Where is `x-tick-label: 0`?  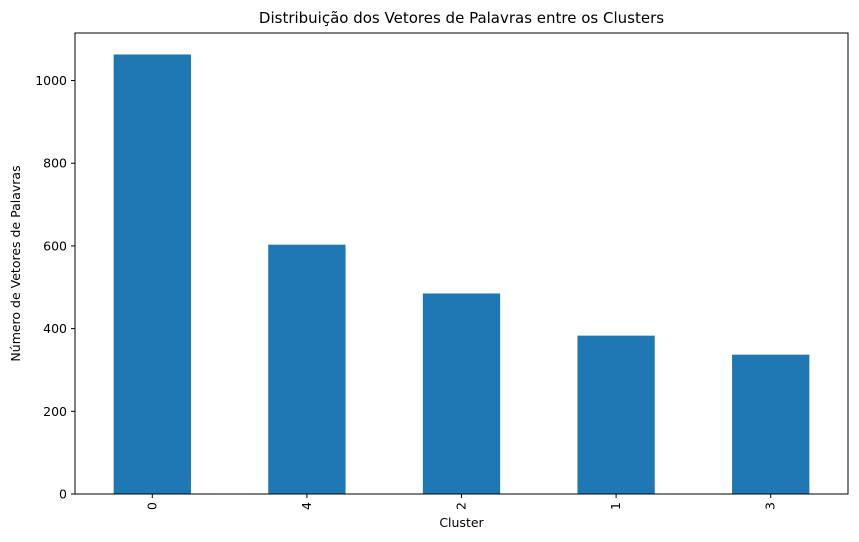
x-tick-label: 0 is located at coordinates (151, 506).